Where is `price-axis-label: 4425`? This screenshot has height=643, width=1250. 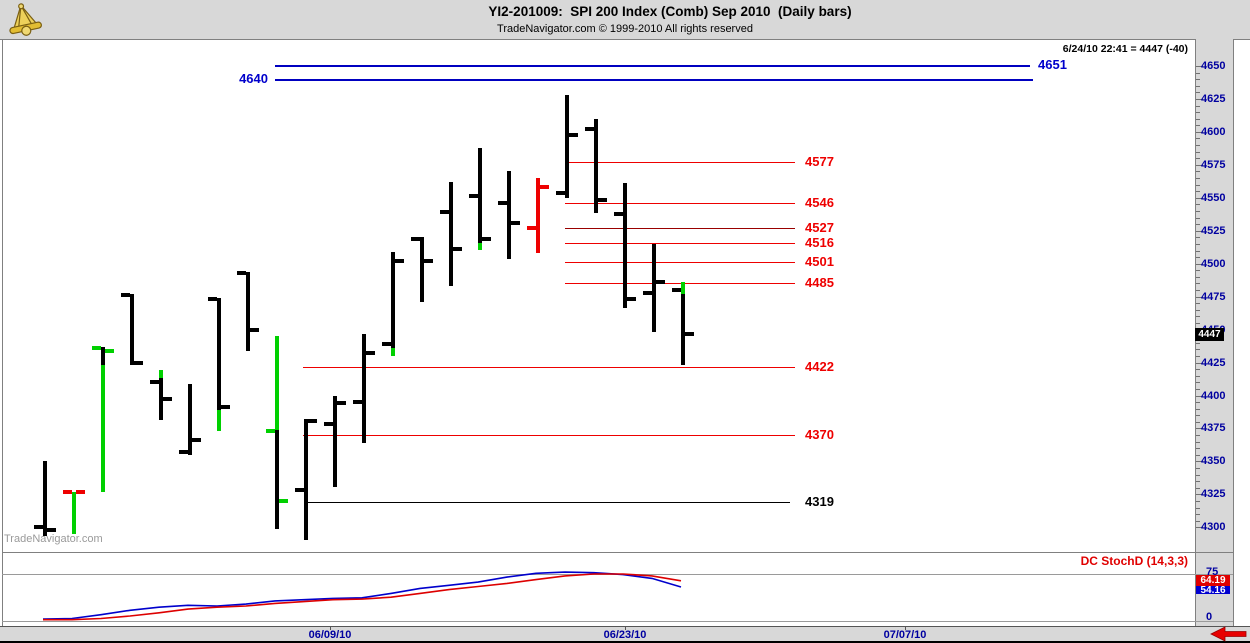
price-axis-label: 4425 is located at coordinates (1213, 363).